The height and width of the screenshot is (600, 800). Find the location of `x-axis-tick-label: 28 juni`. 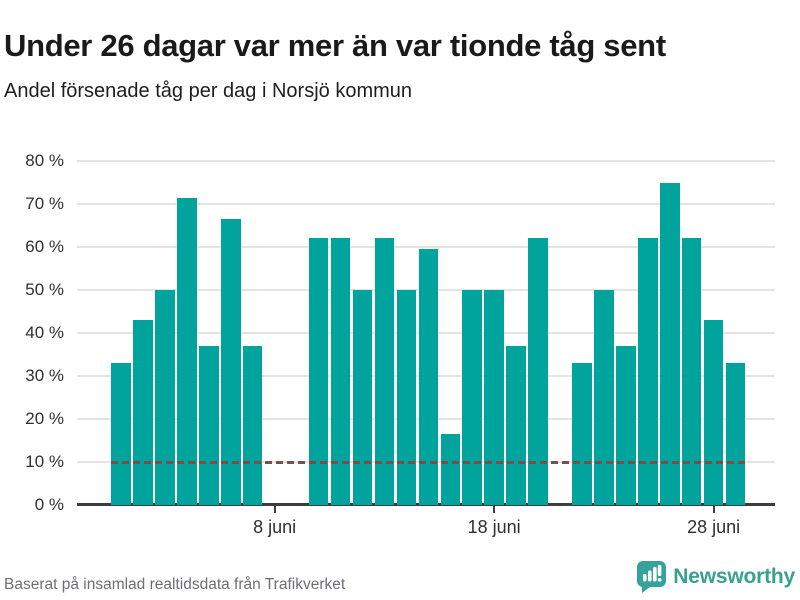

x-axis-tick-label: 28 juni is located at coordinates (714, 527).